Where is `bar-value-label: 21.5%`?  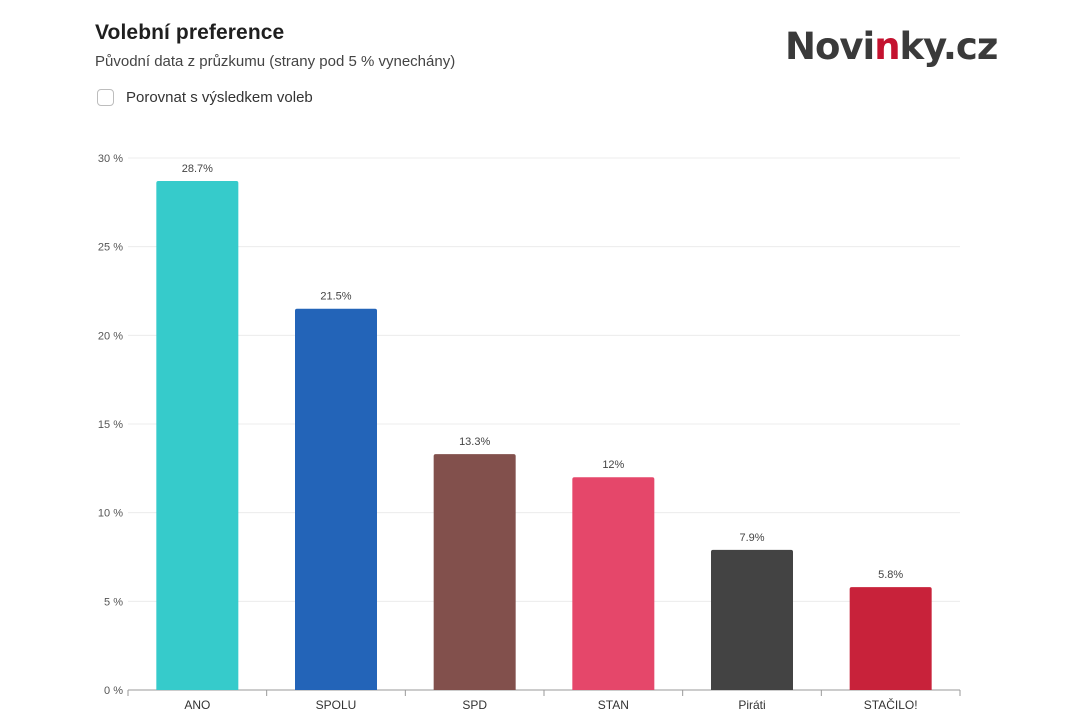
bar-value-label: 21.5% is located at coordinates (335, 297).